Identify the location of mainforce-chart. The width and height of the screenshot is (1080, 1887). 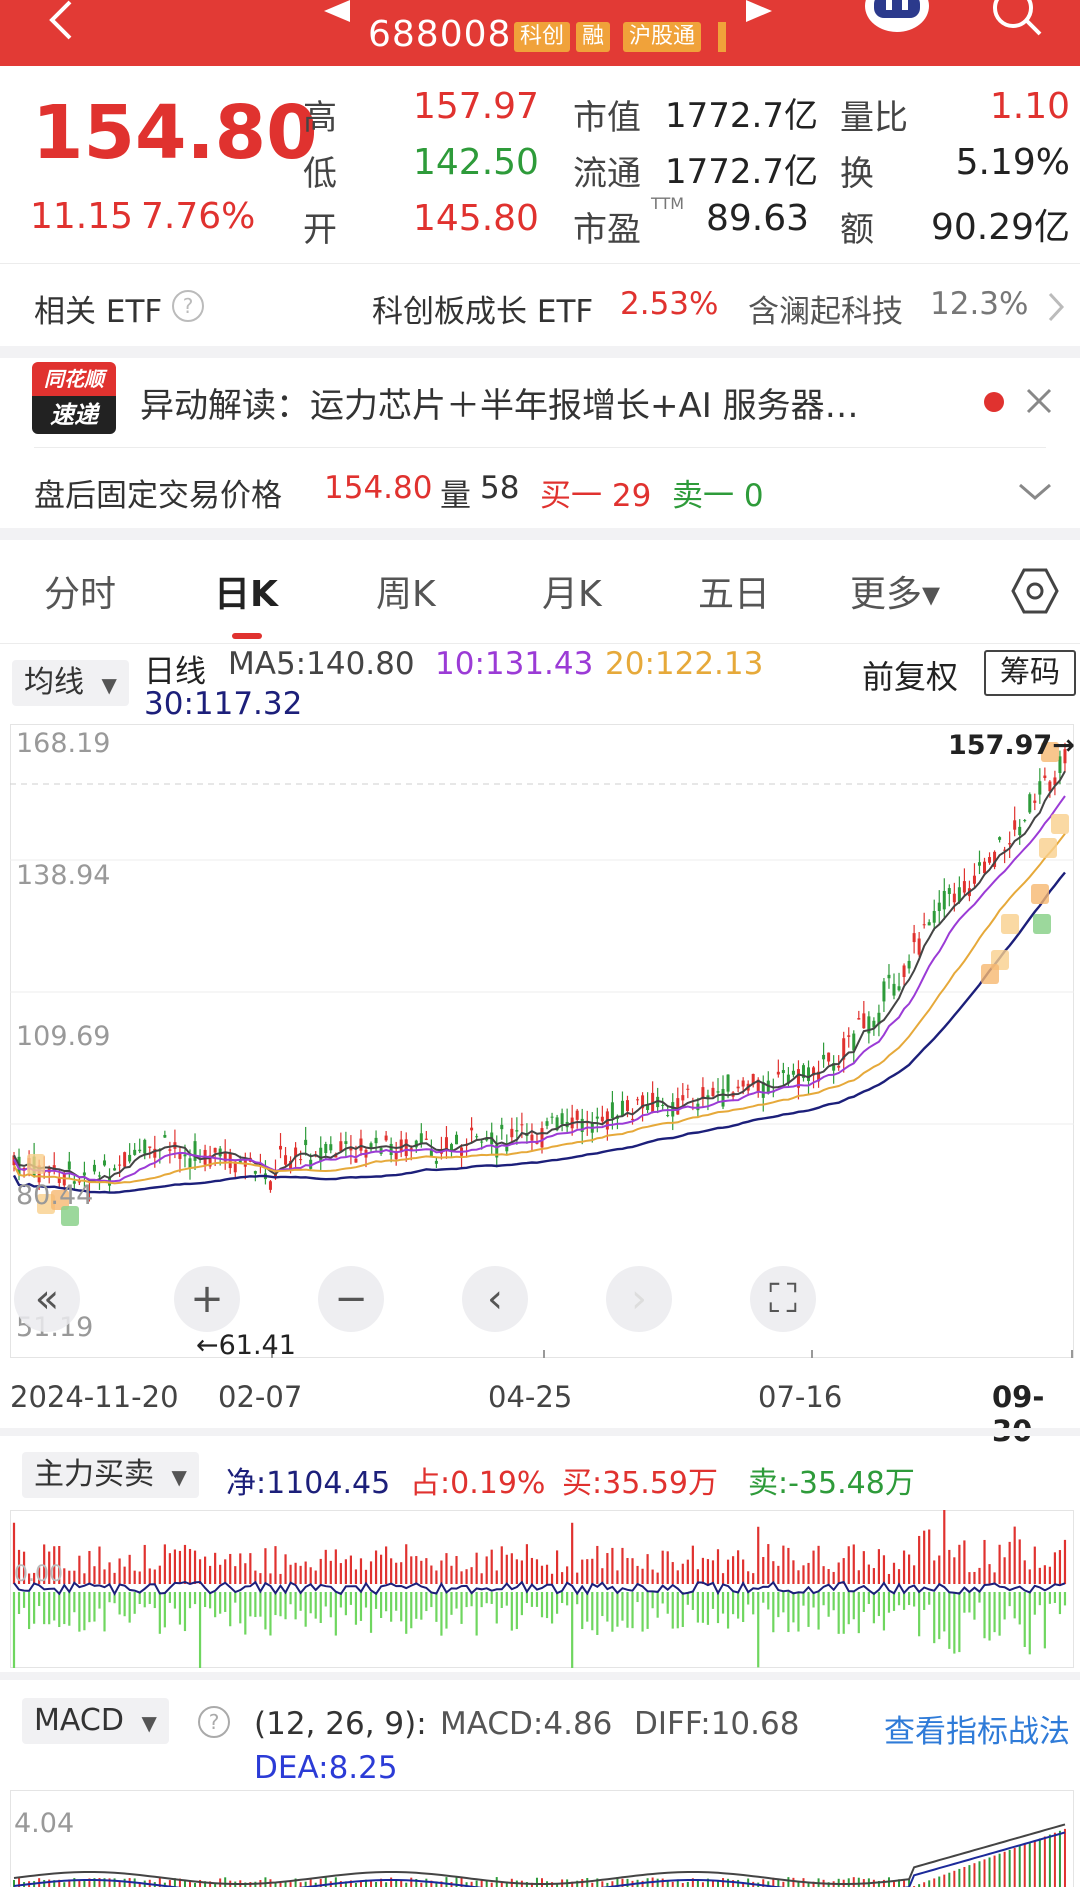
(542, 1589).